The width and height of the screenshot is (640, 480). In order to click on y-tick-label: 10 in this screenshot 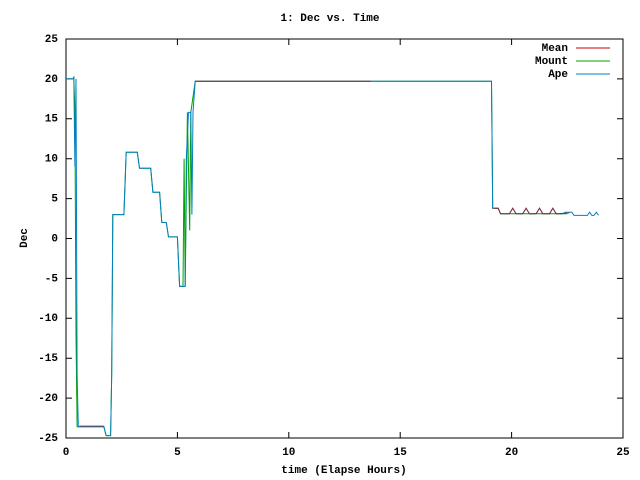, I will do `click(51, 160)`.